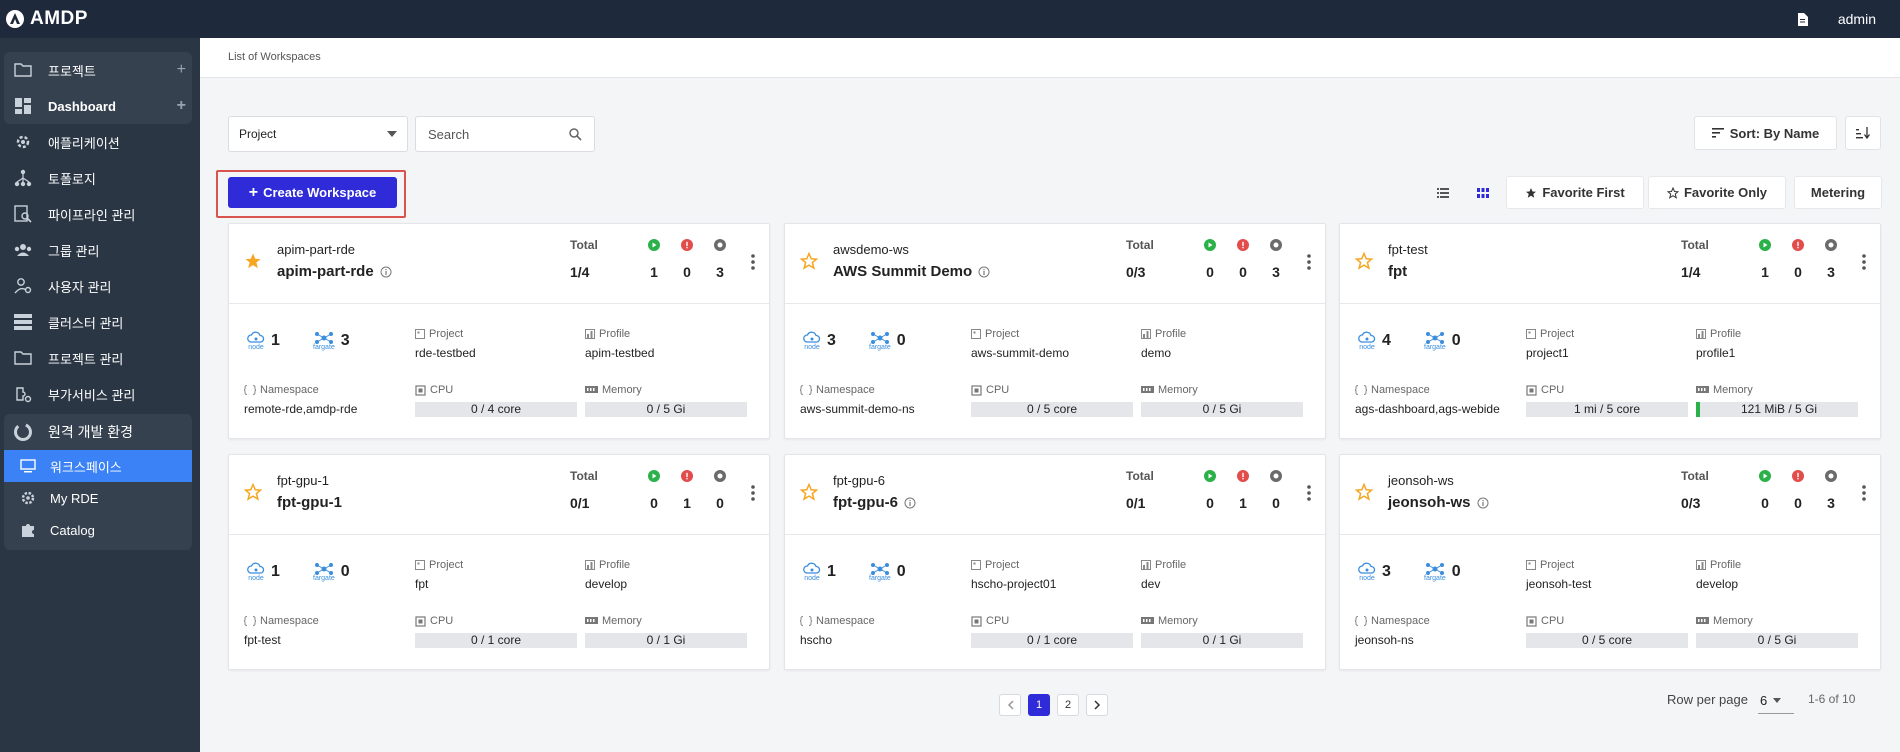 The height and width of the screenshot is (752, 1900). I want to click on fargate-count: 0, so click(901, 571).